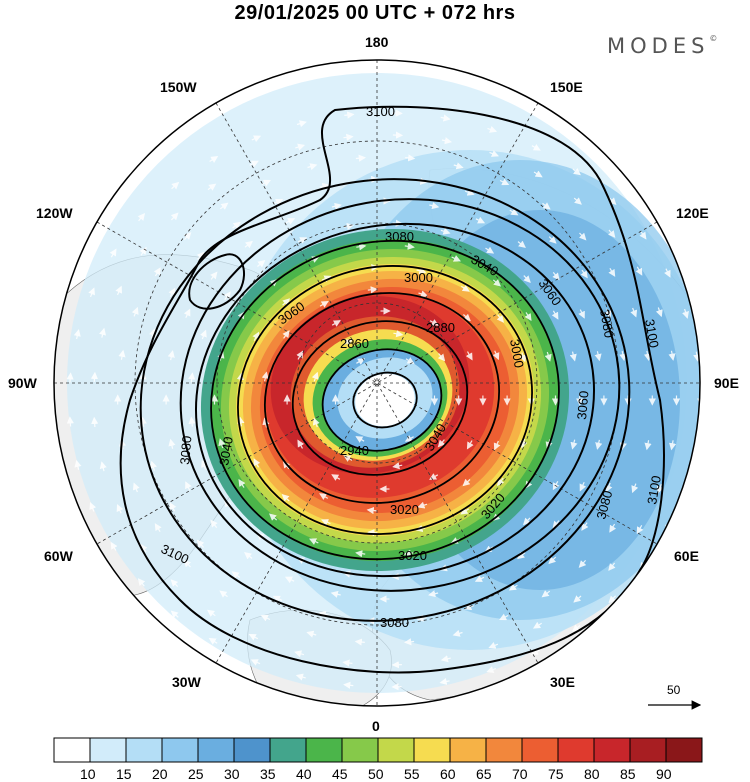 This screenshot has height=782, width=750. Describe the element at coordinates (375, 13) in the screenshot. I see `map-title: 29/01/2025 00 UTC + 072 hrs` at that location.